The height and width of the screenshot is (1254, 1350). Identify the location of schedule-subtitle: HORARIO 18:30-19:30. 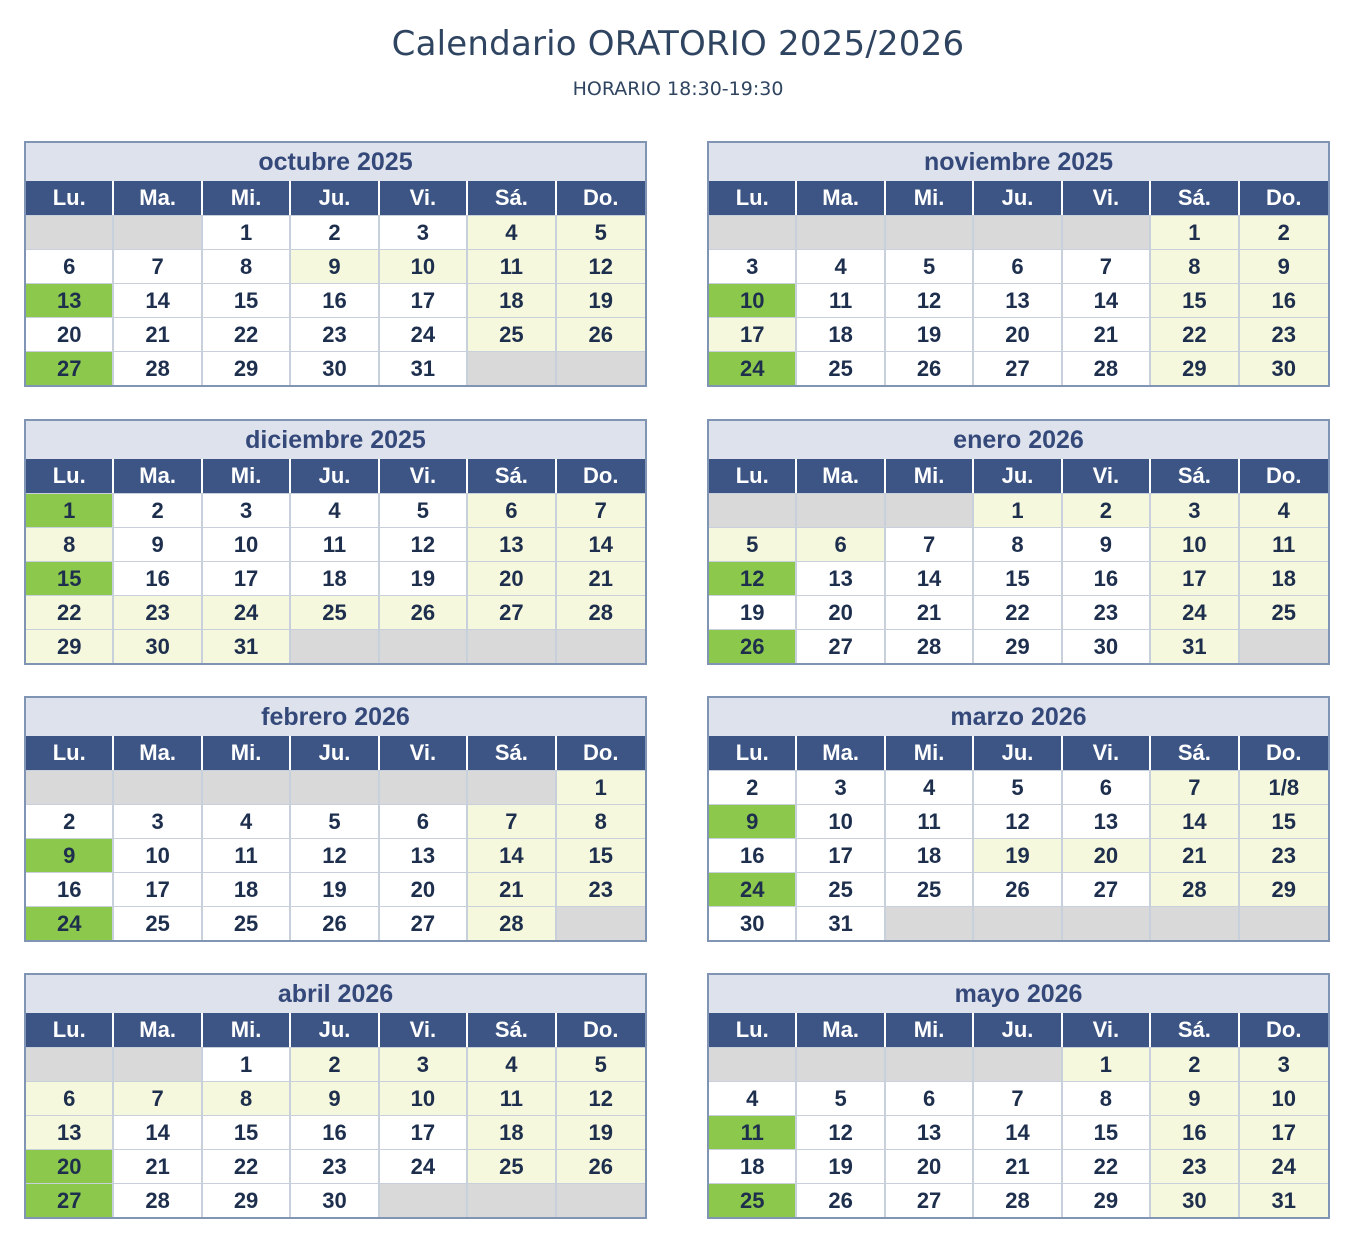
(678, 89).